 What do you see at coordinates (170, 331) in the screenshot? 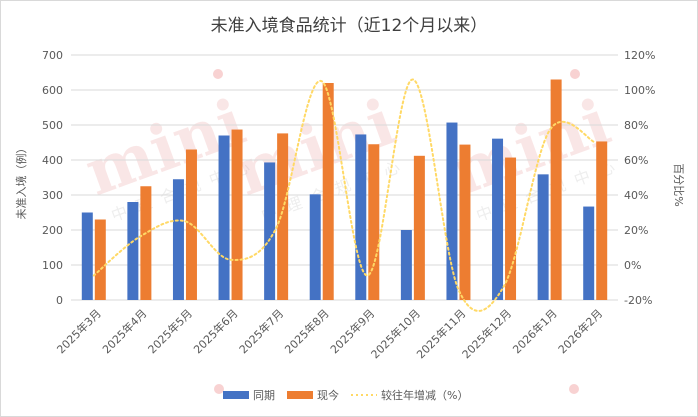
I see `x-tick-label: 2025年5月` at bounding box center [170, 331].